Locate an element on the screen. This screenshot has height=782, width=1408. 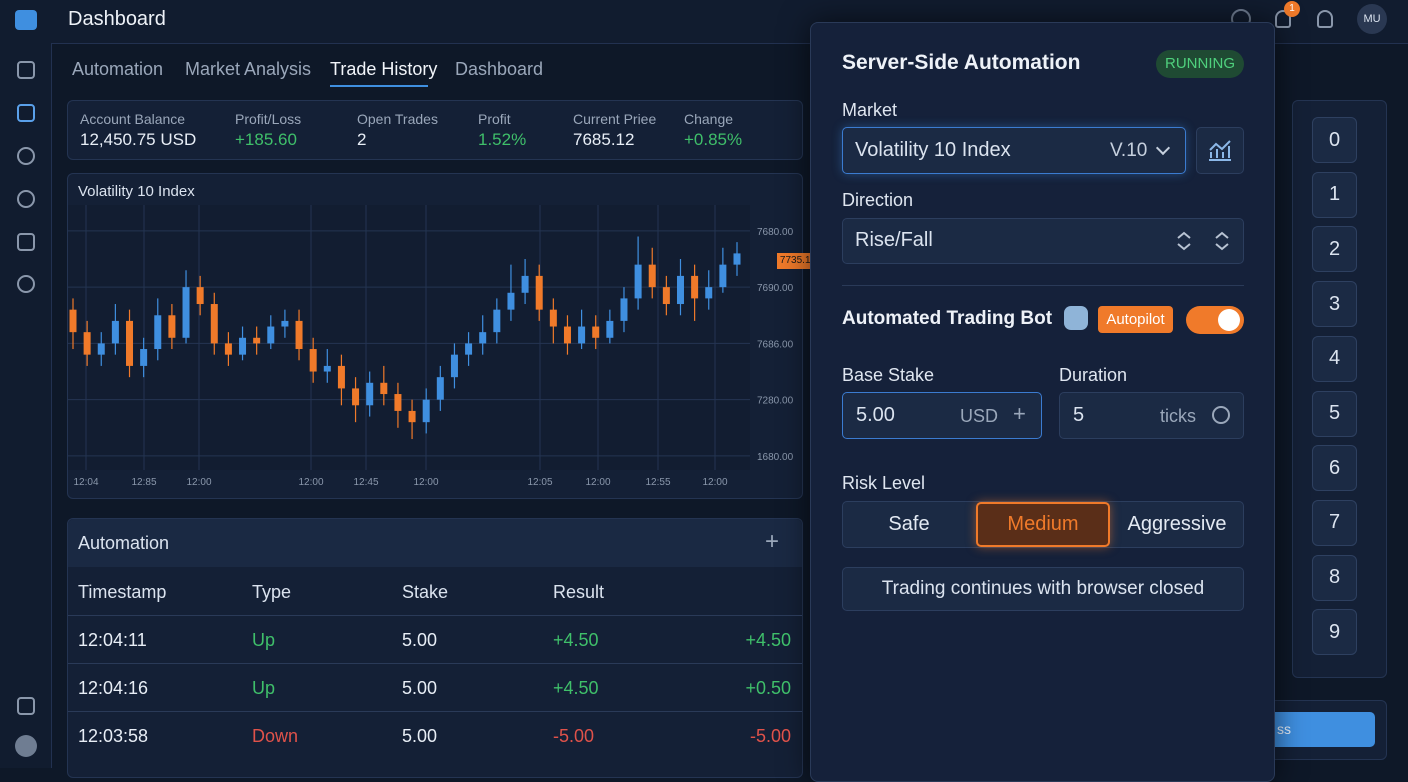
table-cell: Down is located at coordinates (275, 736).